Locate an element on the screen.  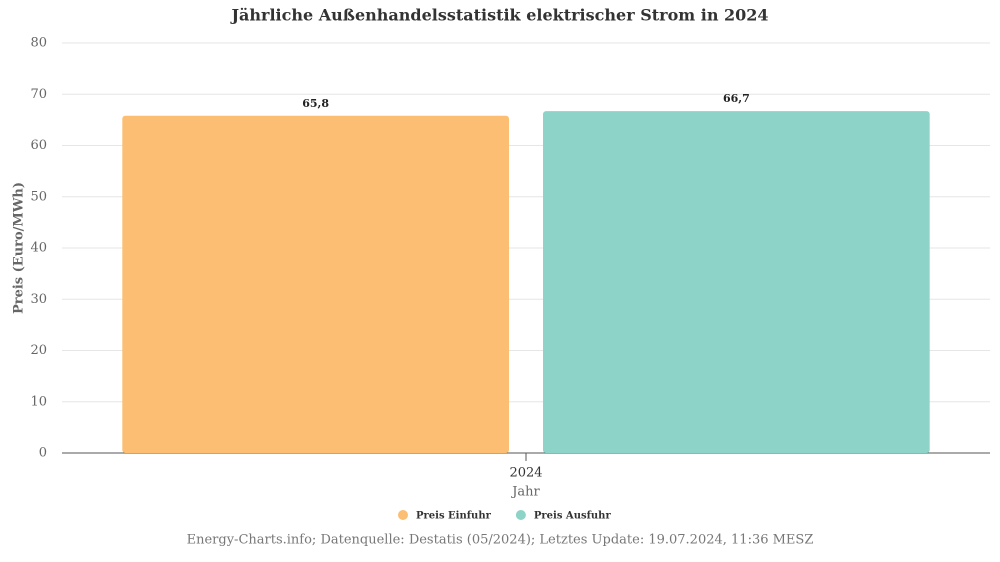
legend-label: Preis Einfuhr is located at coordinates (454, 516).